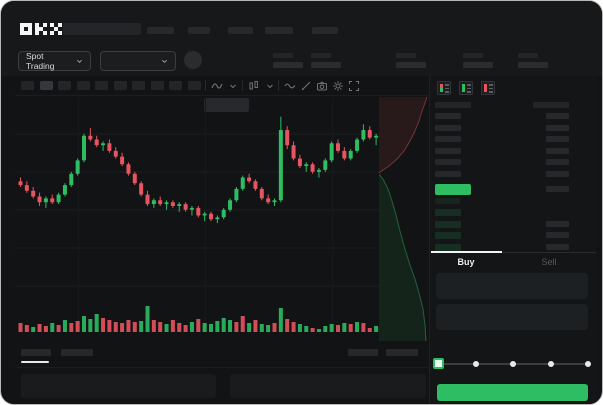  What do you see at coordinates (36, 352) in the screenshot?
I see `bottom-tab-active` at bounding box center [36, 352].